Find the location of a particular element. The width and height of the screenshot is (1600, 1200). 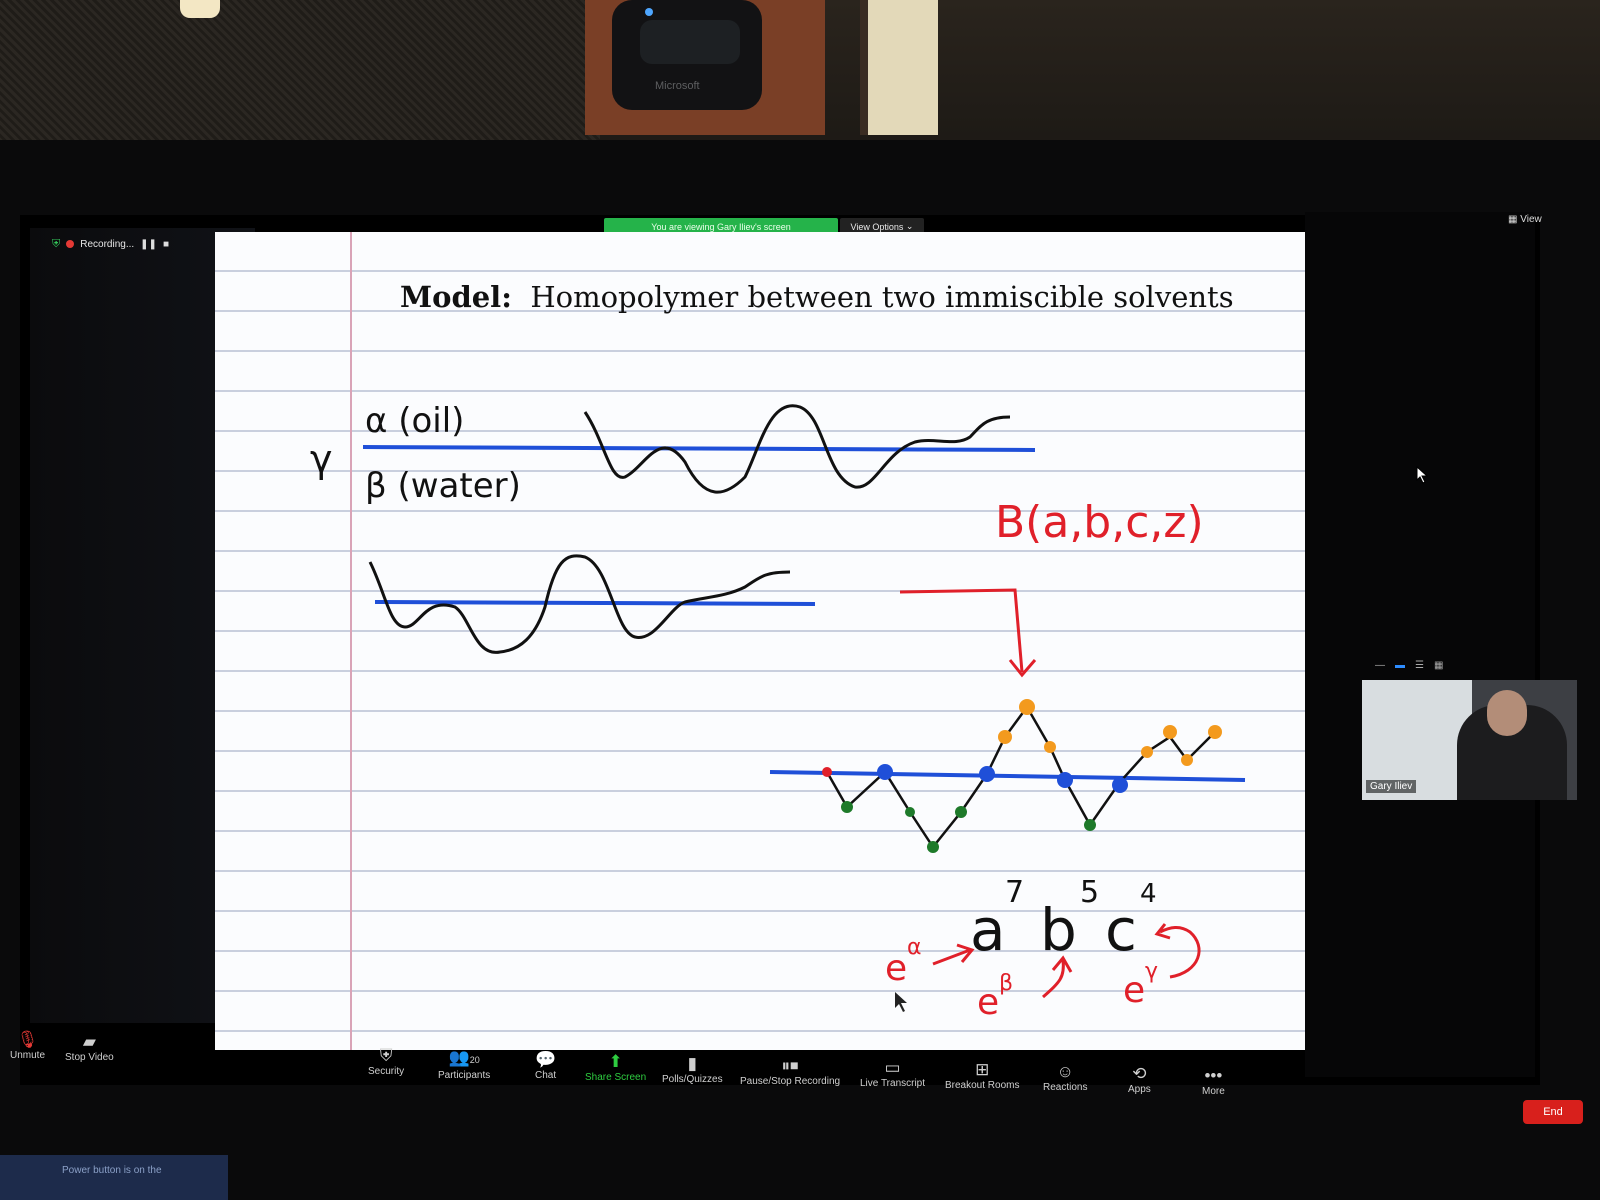

view-options-button: View Options ⌄ is located at coordinates (882, 226).